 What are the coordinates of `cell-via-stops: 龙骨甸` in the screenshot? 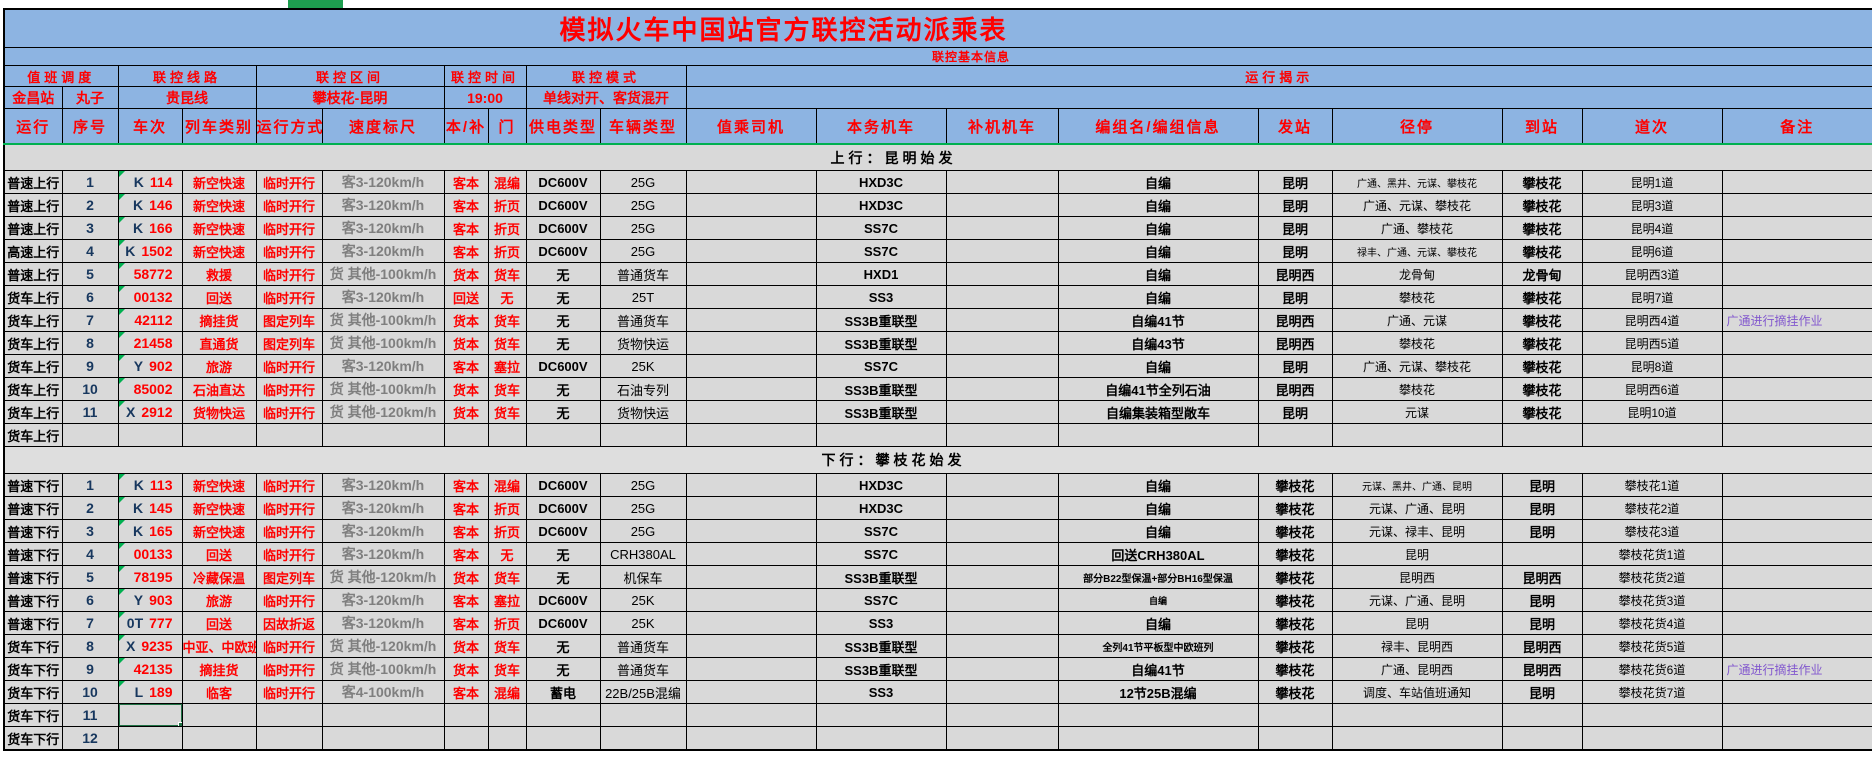 It's located at (1417, 274).